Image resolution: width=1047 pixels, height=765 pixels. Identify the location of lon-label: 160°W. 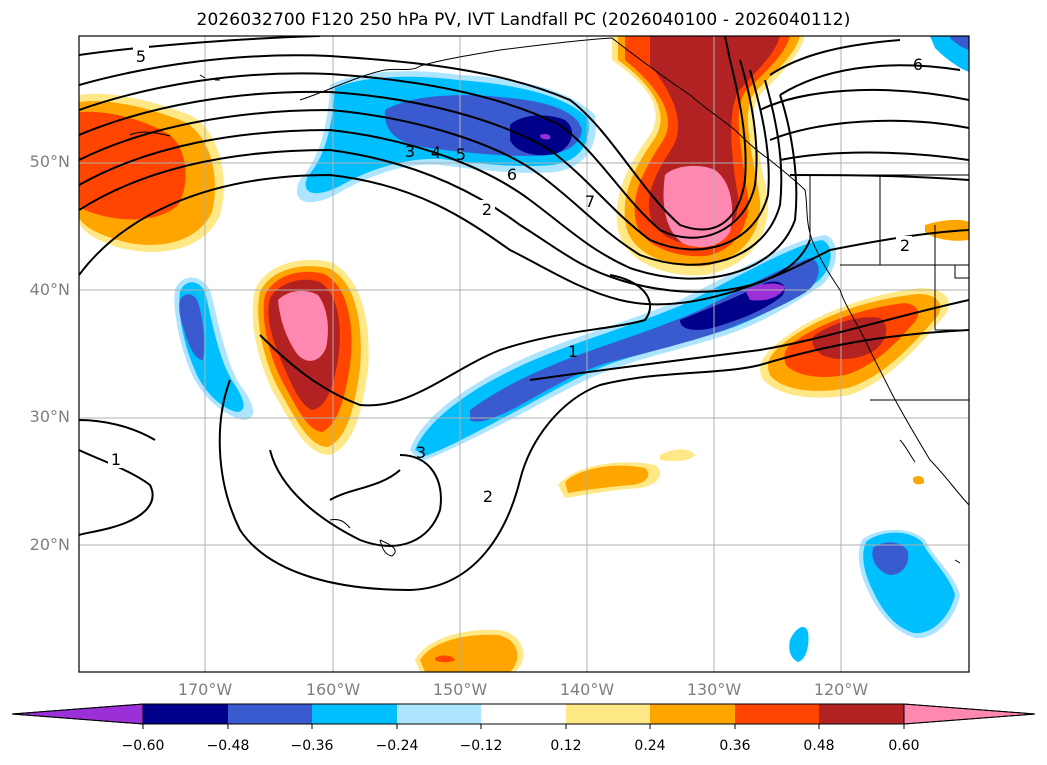
(333, 689).